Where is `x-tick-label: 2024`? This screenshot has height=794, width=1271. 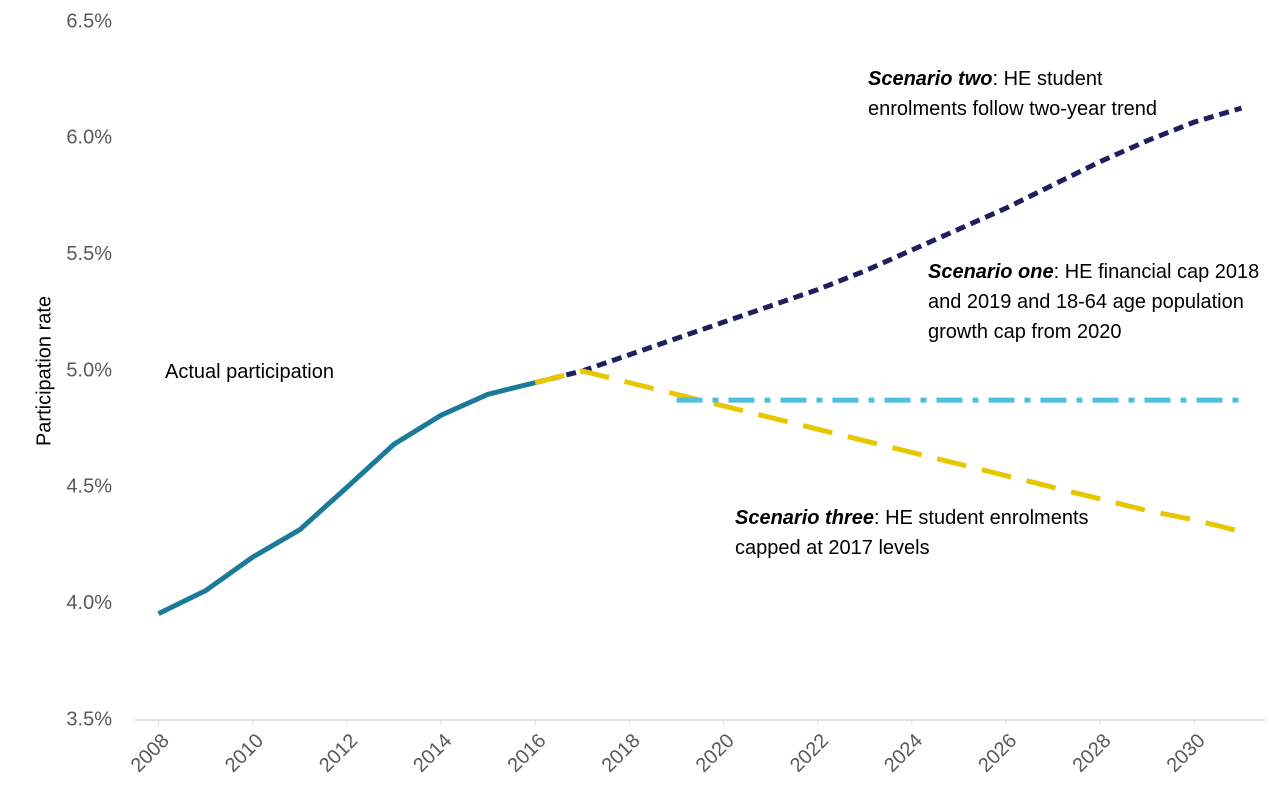 x-tick-label: 2024 is located at coordinates (903, 753).